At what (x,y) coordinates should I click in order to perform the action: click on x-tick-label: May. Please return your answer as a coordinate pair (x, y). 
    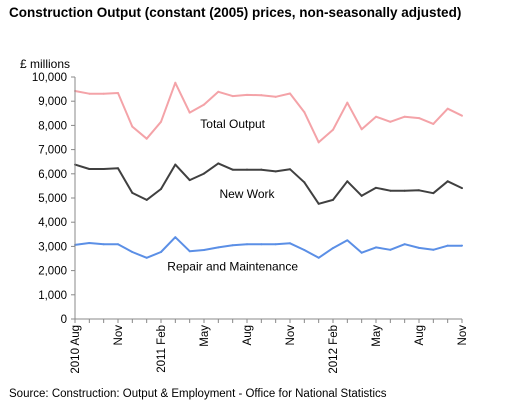
    Looking at the image, I should click on (205, 336).